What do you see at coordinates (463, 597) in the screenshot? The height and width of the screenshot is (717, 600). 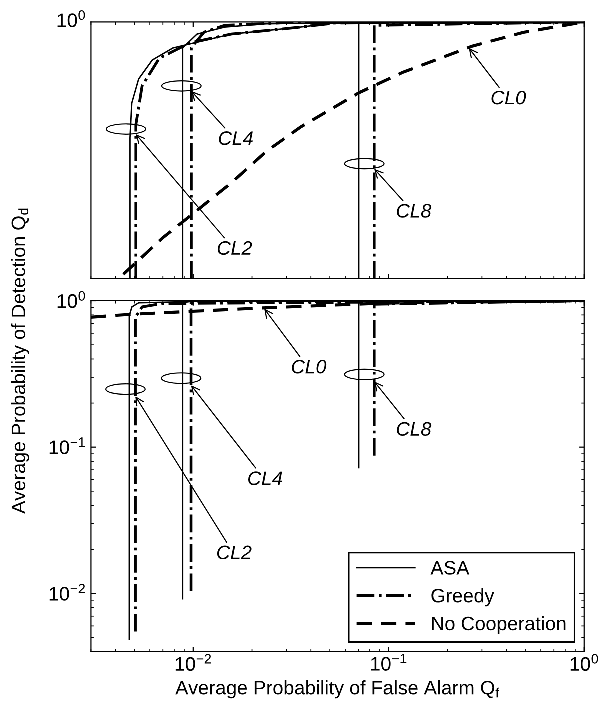 I see `legend-label: Greedy` at bounding box center [463, 597].